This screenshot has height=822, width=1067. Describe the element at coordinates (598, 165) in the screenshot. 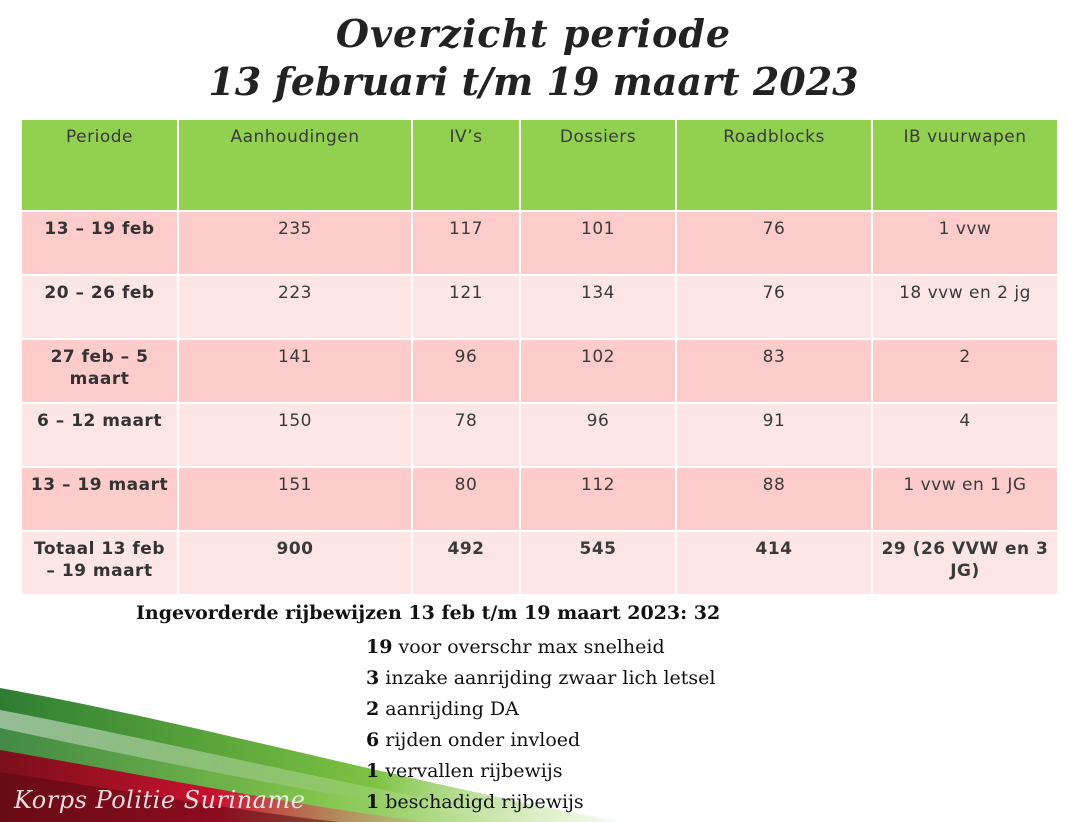

I see `column-header: Dossiers` at that location.